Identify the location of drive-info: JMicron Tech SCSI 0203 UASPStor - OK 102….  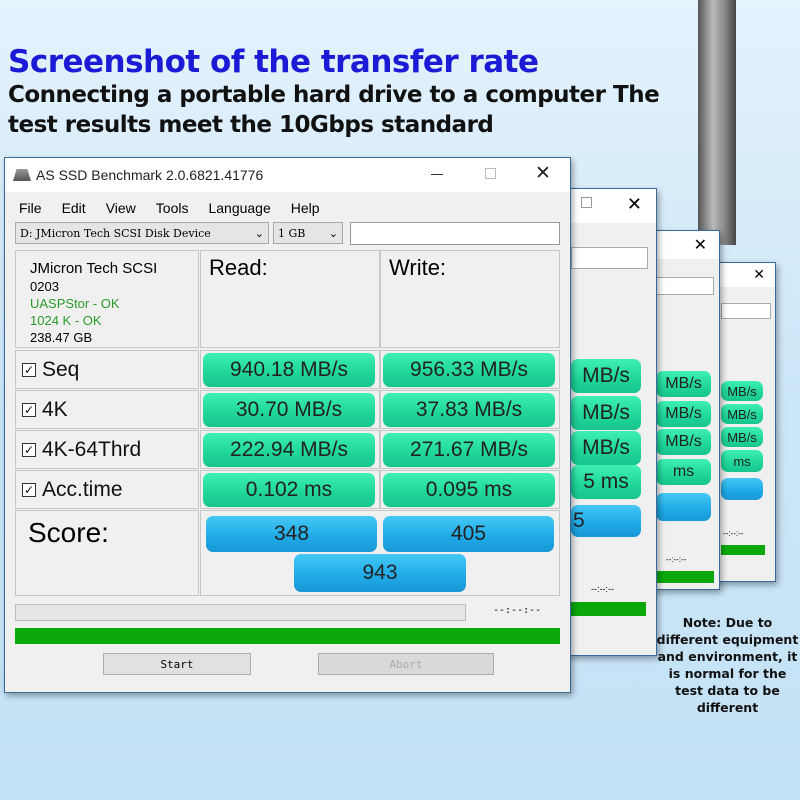
(107, 299).